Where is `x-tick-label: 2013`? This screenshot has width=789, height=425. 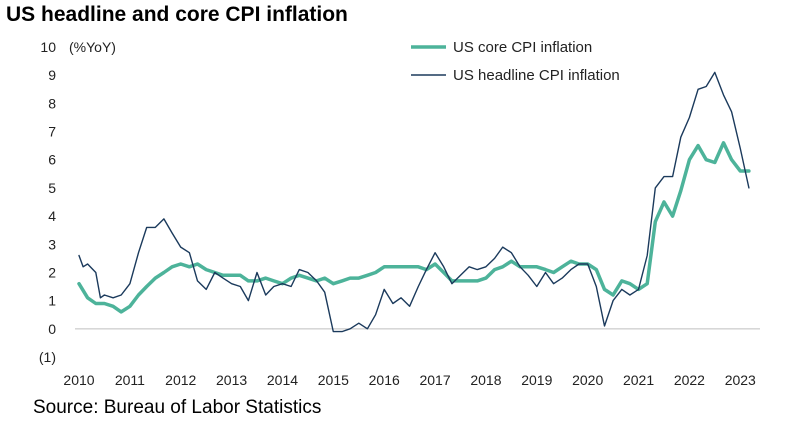
x-tick-label: 2013 is located at coordinates (231, 380).